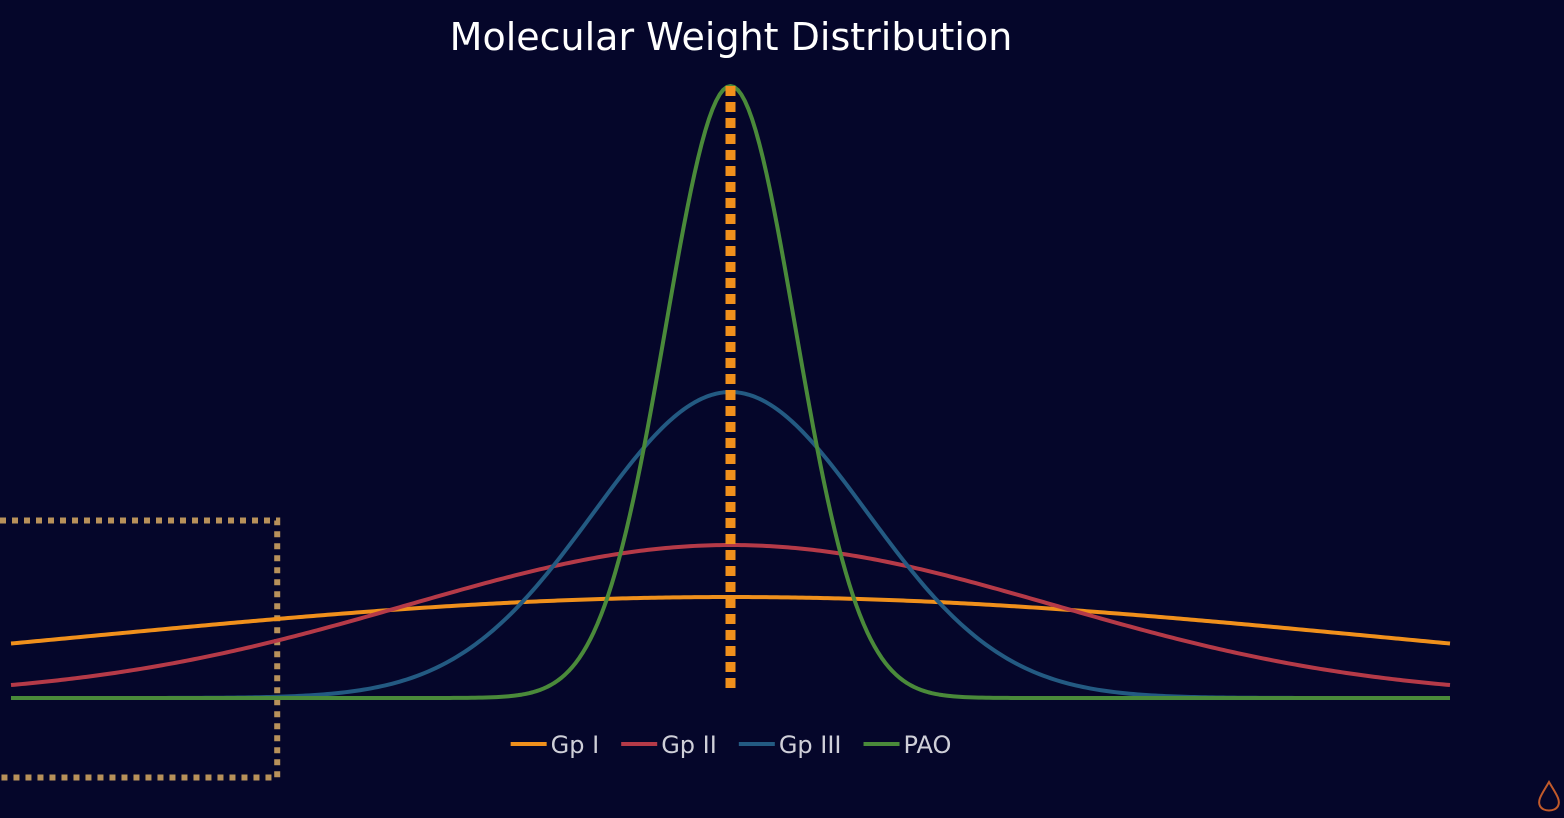  What do you see at coordinates (810, 745) in the screenshot?
I see `legend-label: Gp III` at bounding box center [810, 745].